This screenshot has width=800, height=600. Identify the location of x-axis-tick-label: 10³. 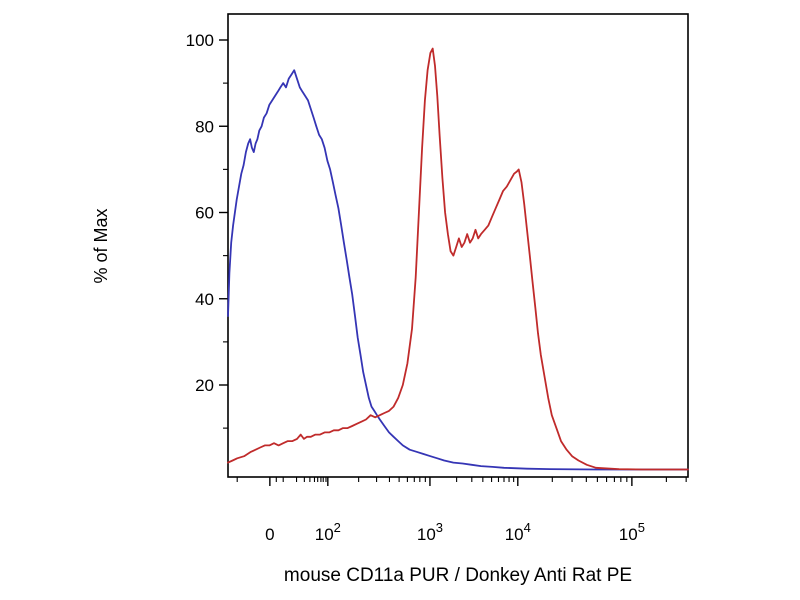
(430, 532).